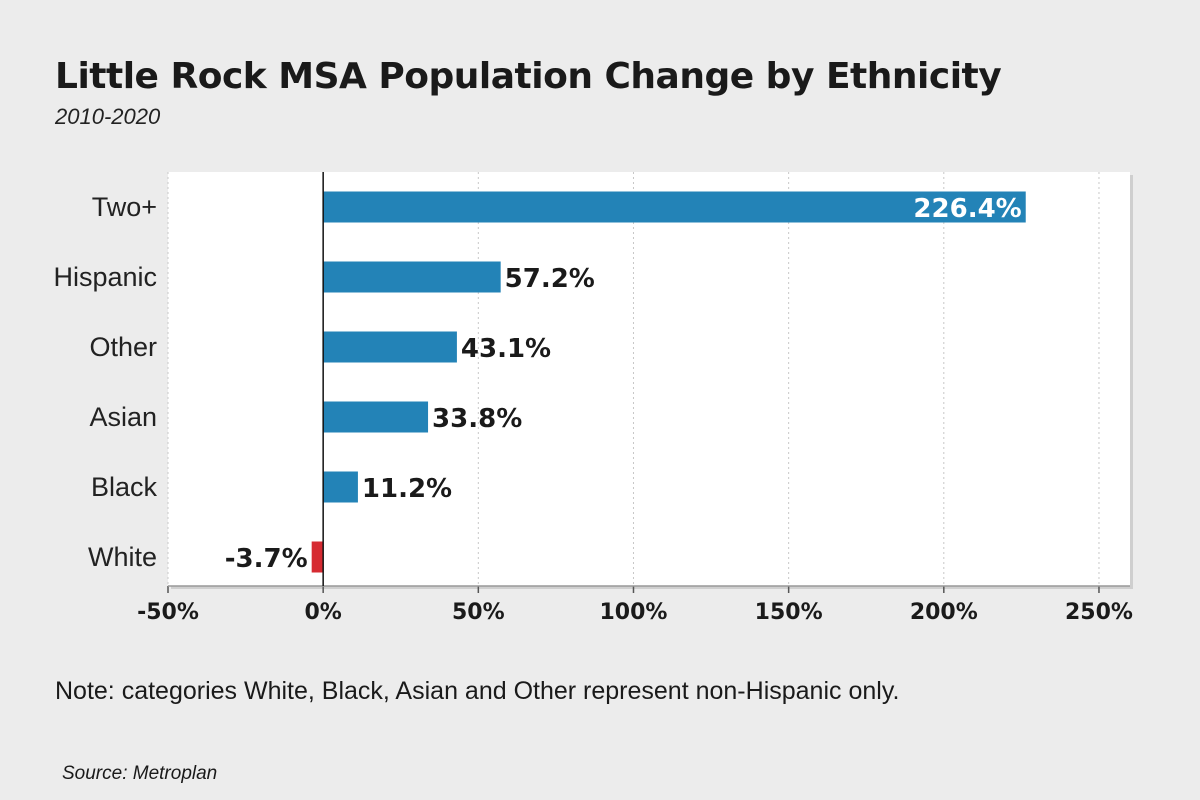 This screenshot has width=1200, height=800. What do you see at coordinates (674, 207) in the screenshot?
I see `bar-two` at bounding box center [674, 207].